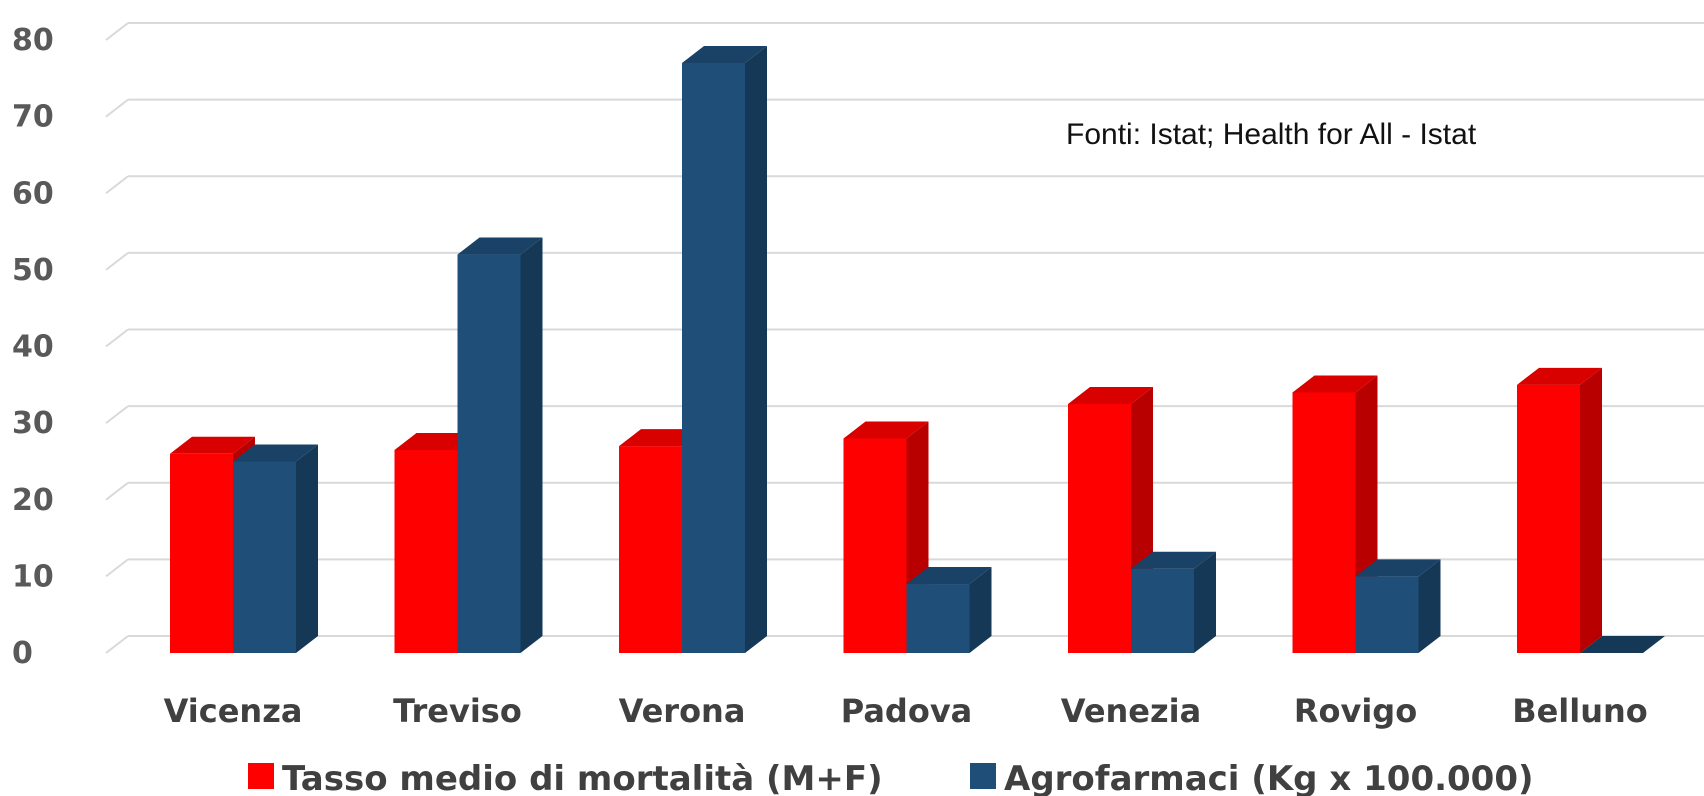 This screenshot has height=796, width=1704. What do you see at coordinates (1324, 522) in the screenshot?
I see `bar-rovigo-series1-front` at bounding box center [1324, 522].